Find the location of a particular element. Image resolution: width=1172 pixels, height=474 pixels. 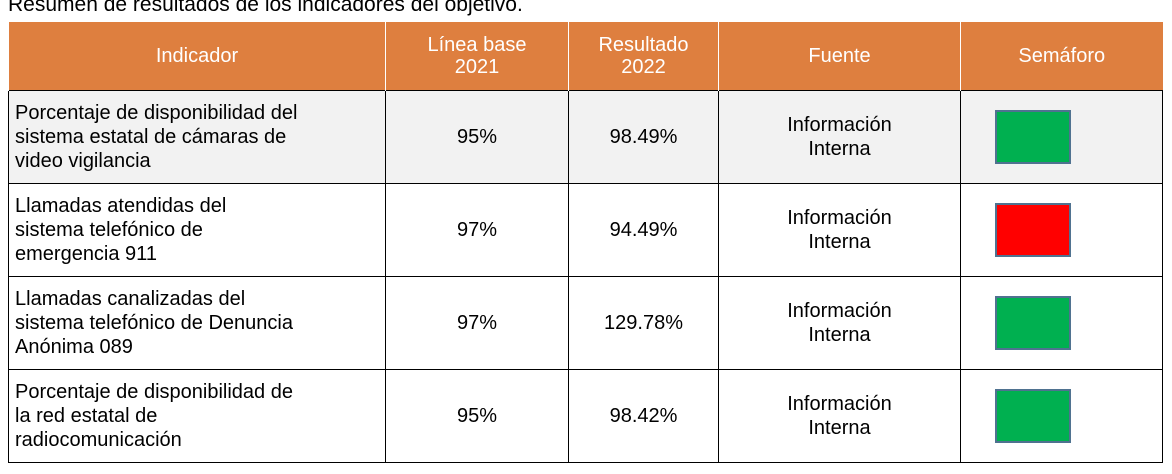

header-cell: Semáforo is located at coordinates (1061, 56).